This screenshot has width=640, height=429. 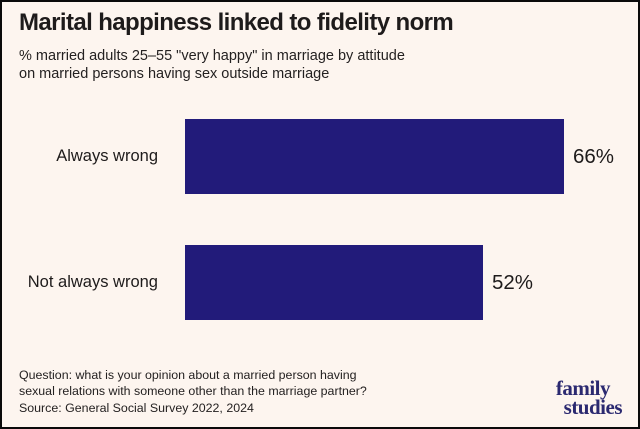 I want to click on logo-word-family: family, so click(x=583, y=388).